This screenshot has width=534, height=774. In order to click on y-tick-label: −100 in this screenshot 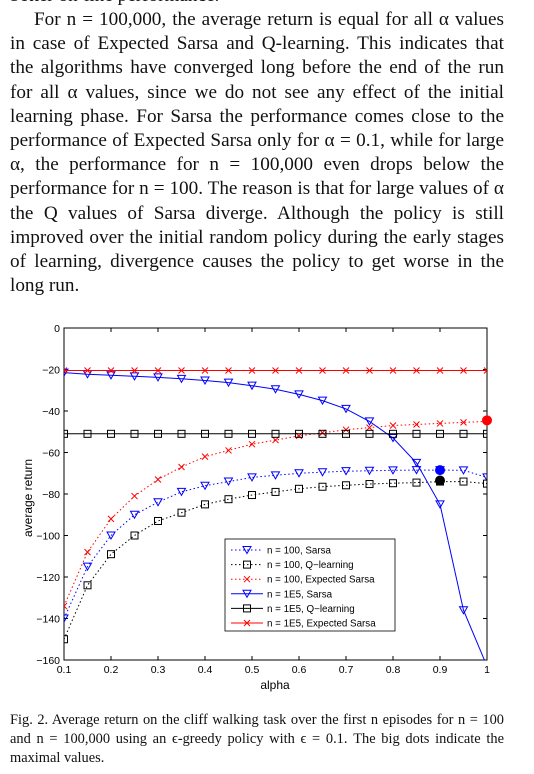, I will do `click(48, 537)`.